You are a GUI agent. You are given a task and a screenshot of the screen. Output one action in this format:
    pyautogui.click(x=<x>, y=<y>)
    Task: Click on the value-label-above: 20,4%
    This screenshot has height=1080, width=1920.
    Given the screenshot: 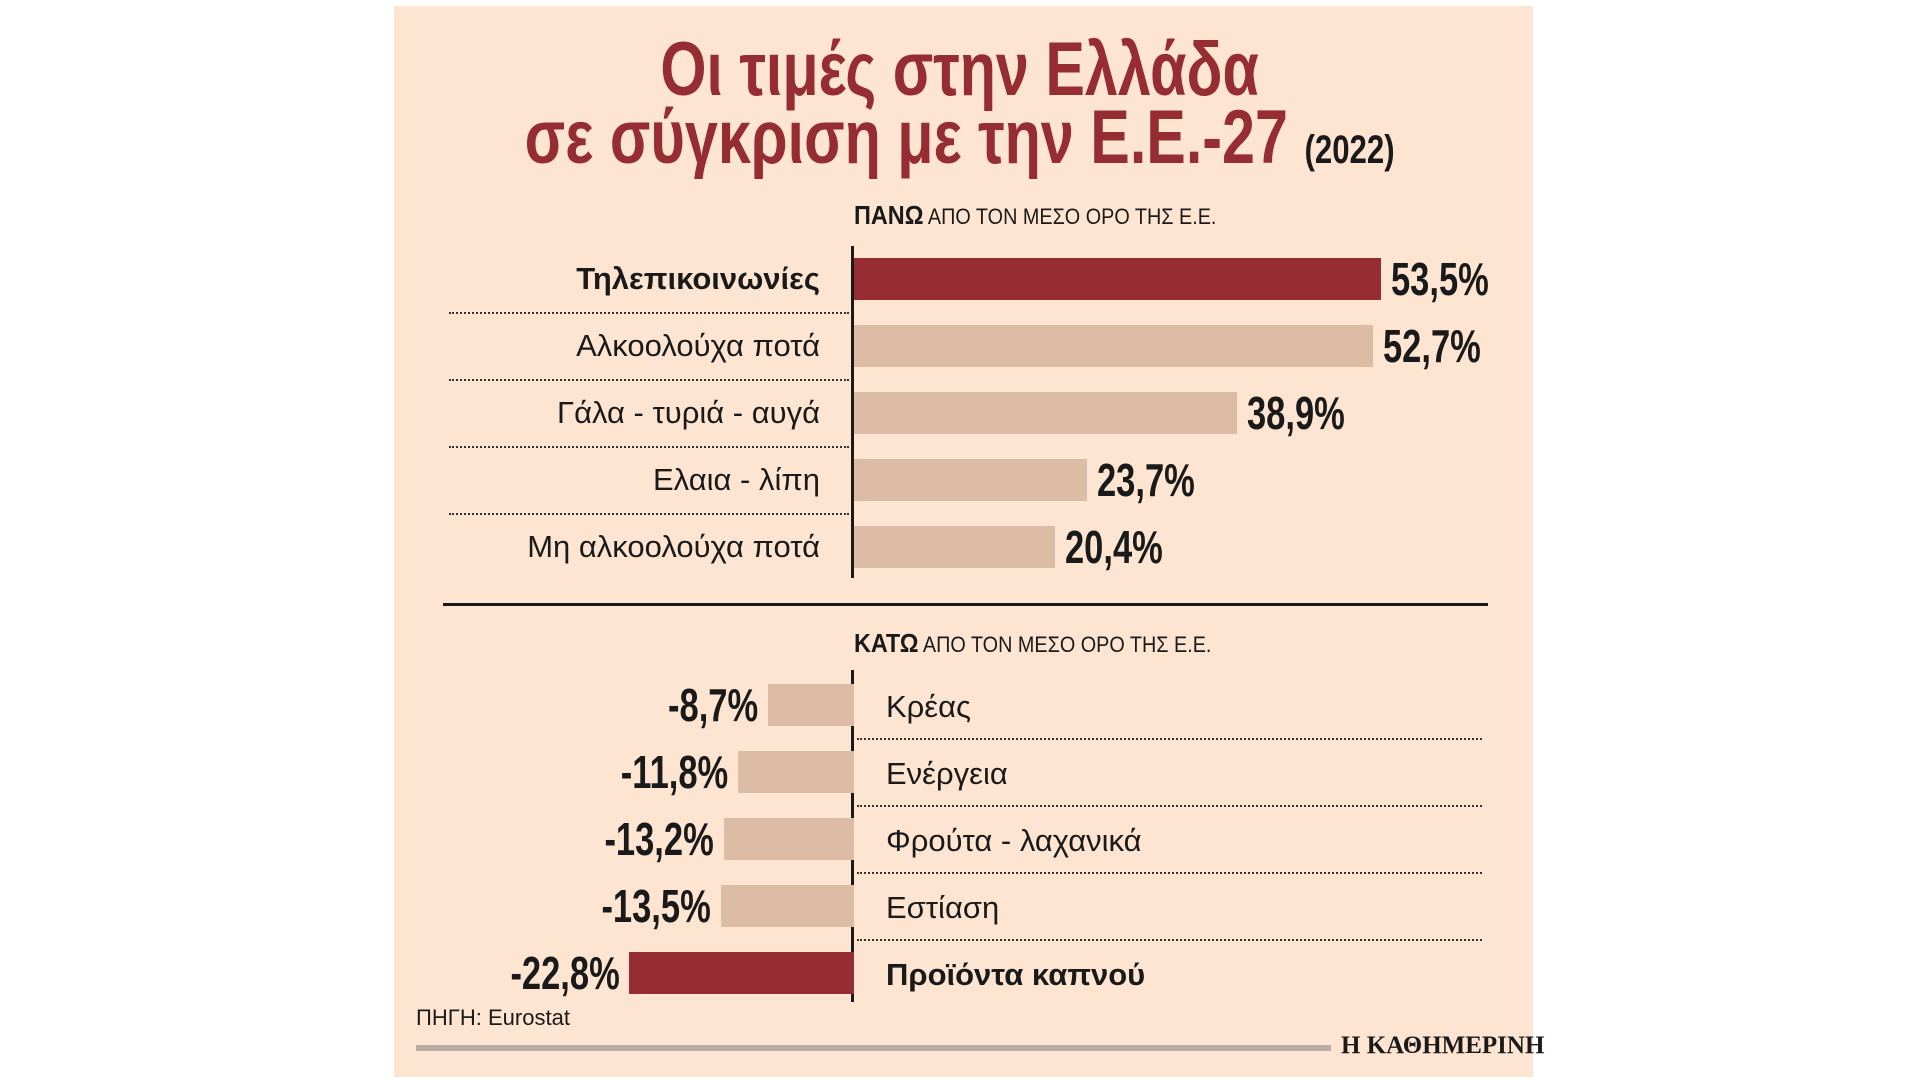 What is the action you would take?
    pyautogui.click(x=1130, y=547)
    